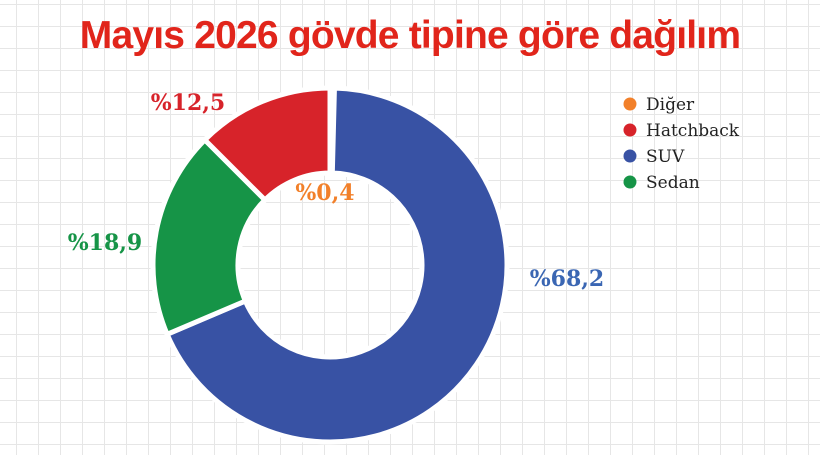 The height and width of the screenshot is (455, 820). What do you see at coordinates (567, 279) in the screenshot?
I see `slice-label-suv: %68,2` at bounding box center [567, 279].